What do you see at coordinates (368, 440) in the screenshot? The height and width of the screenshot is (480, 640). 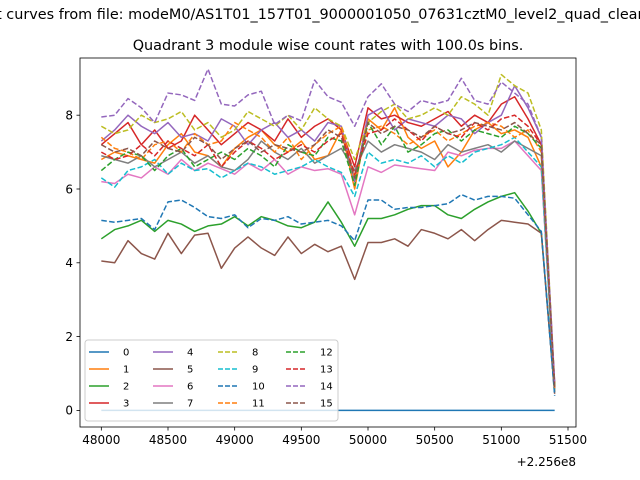 I see `x-tick-label: 50000` at bounding box center [368, 440].